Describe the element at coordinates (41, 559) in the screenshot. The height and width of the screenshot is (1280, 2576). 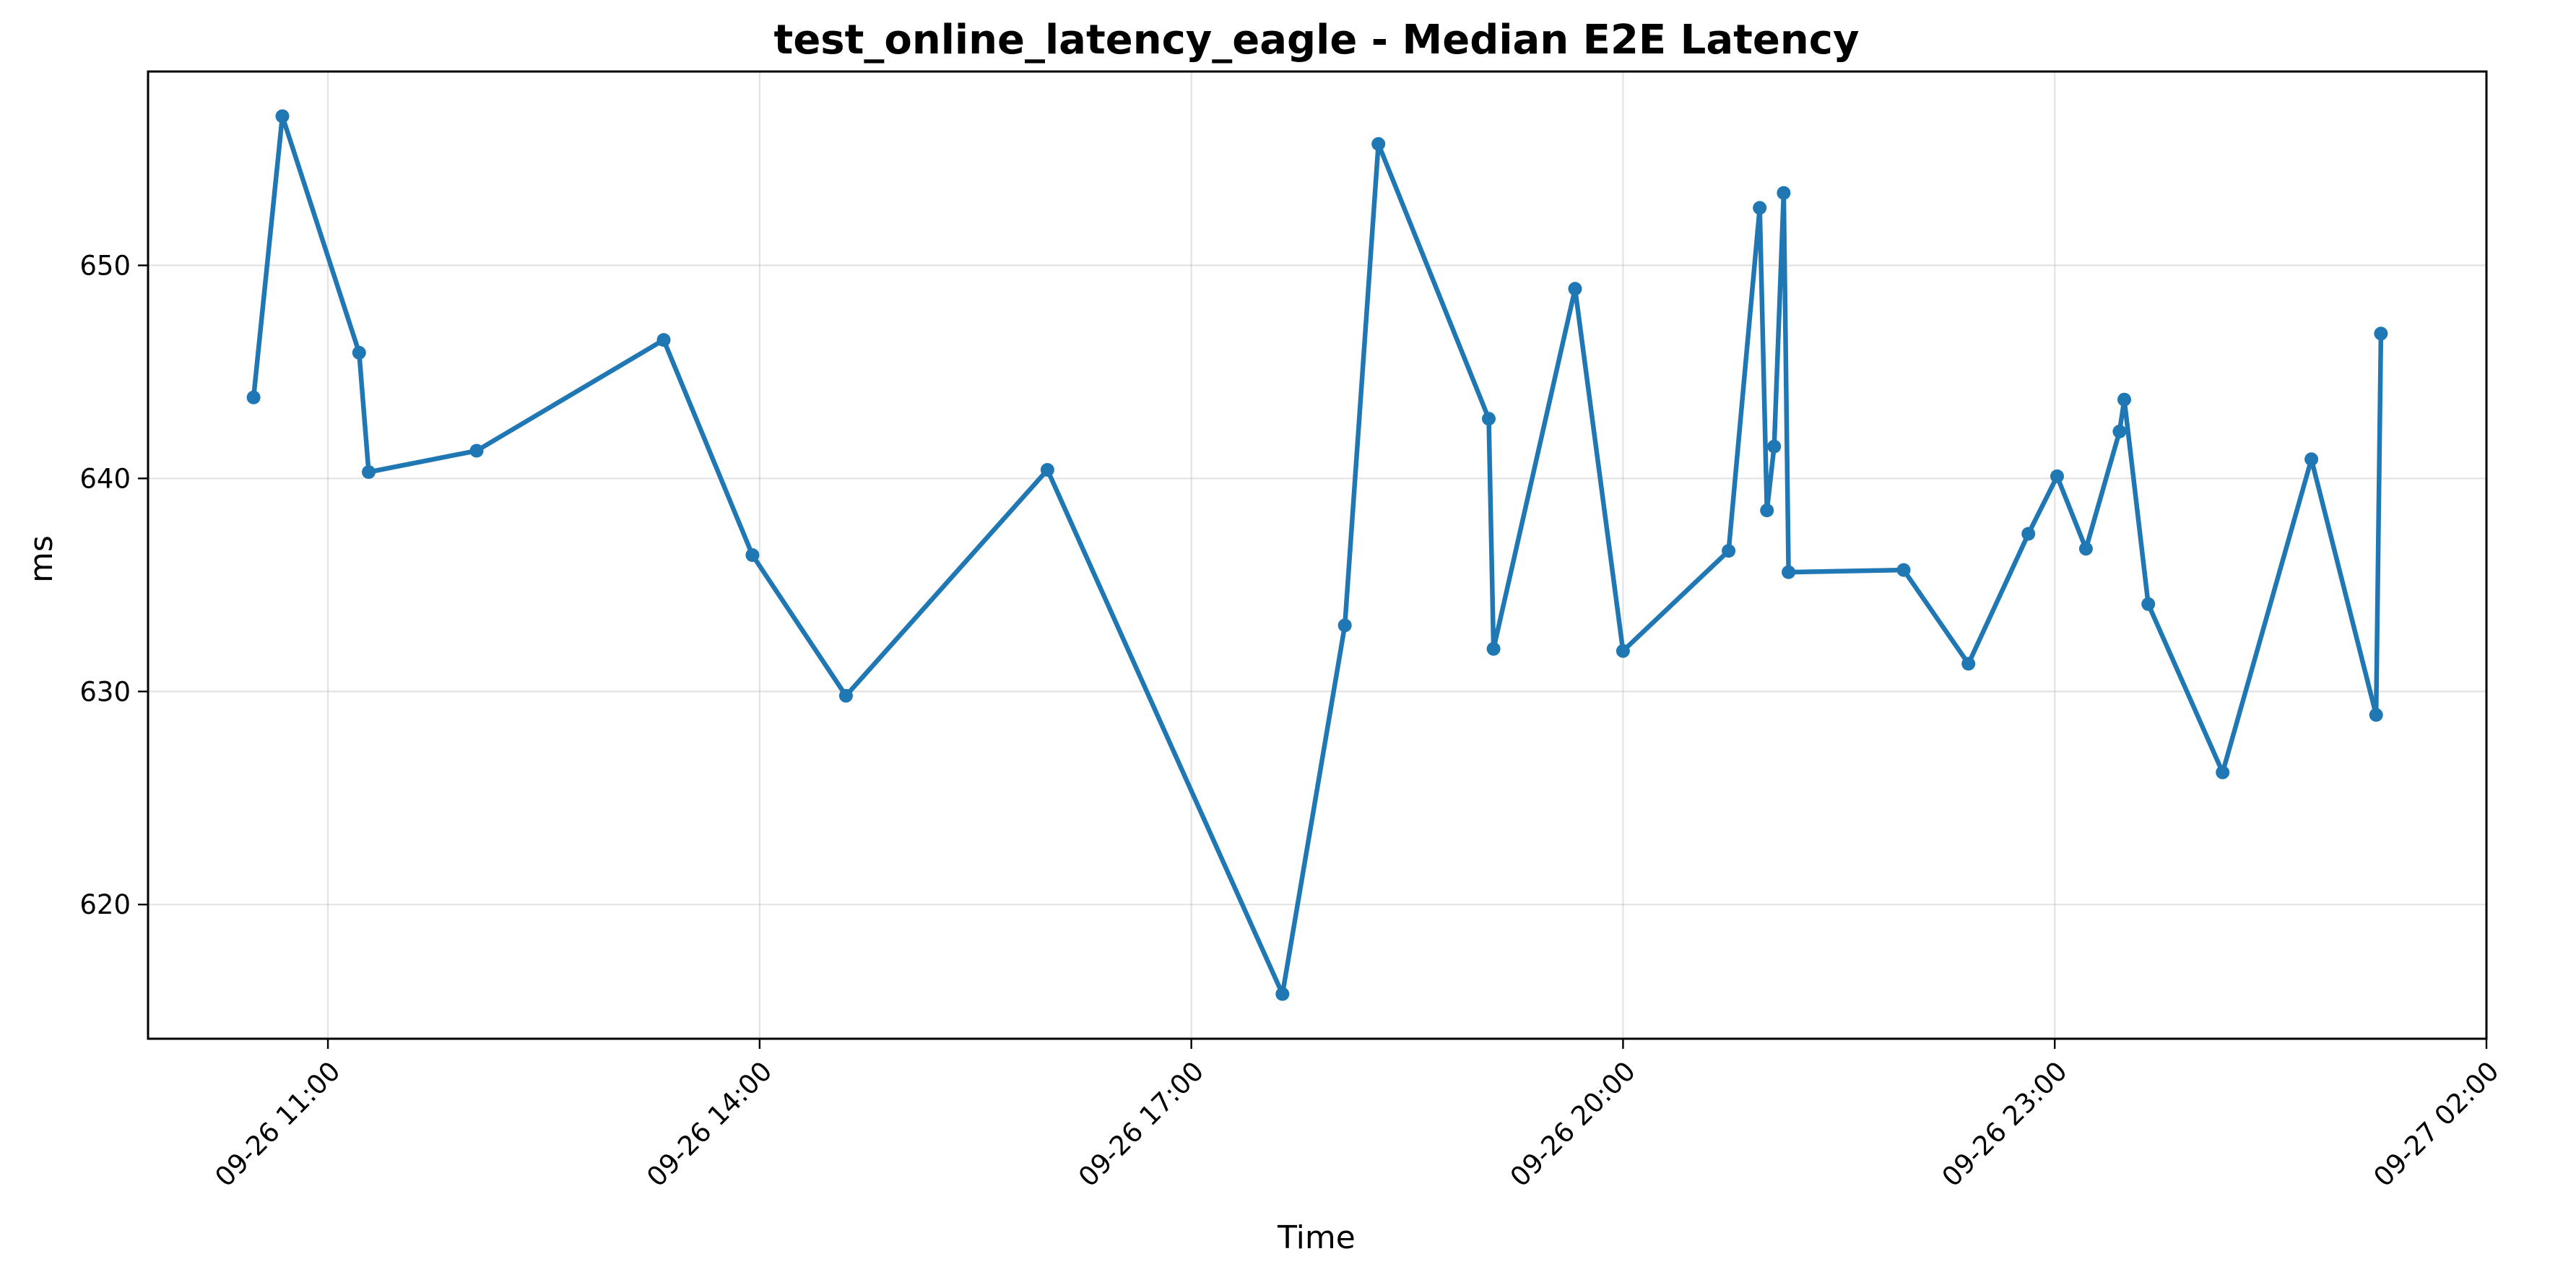
I see `y-axis-label: ms` at that location.